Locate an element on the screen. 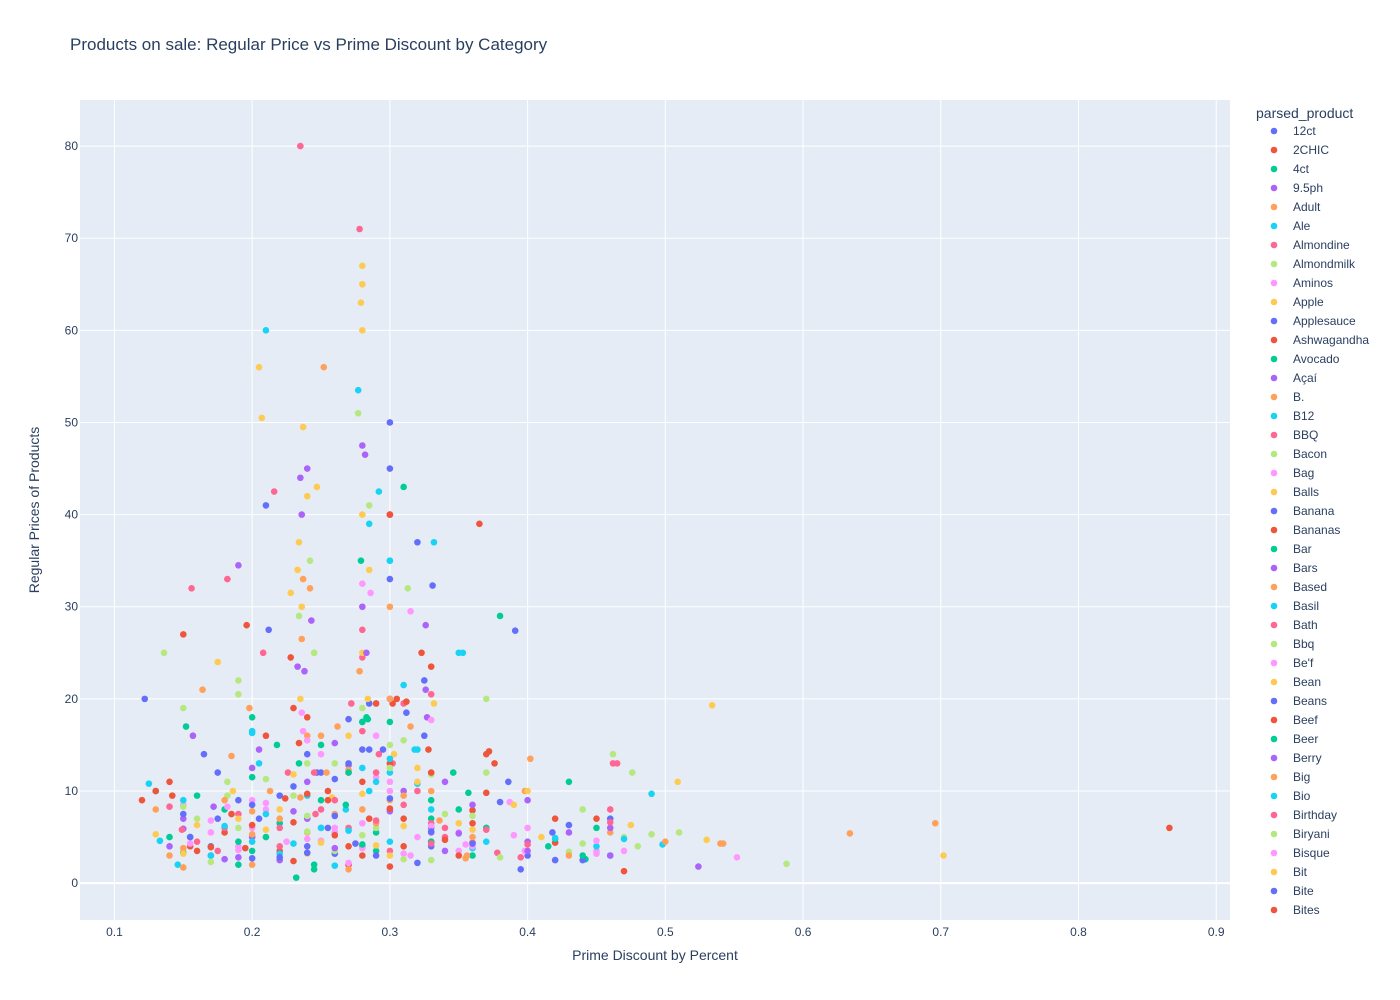 The width and height of the screenshot is (1400, 1000). legend-item-label: Based is located at coordinates (1310, 587).